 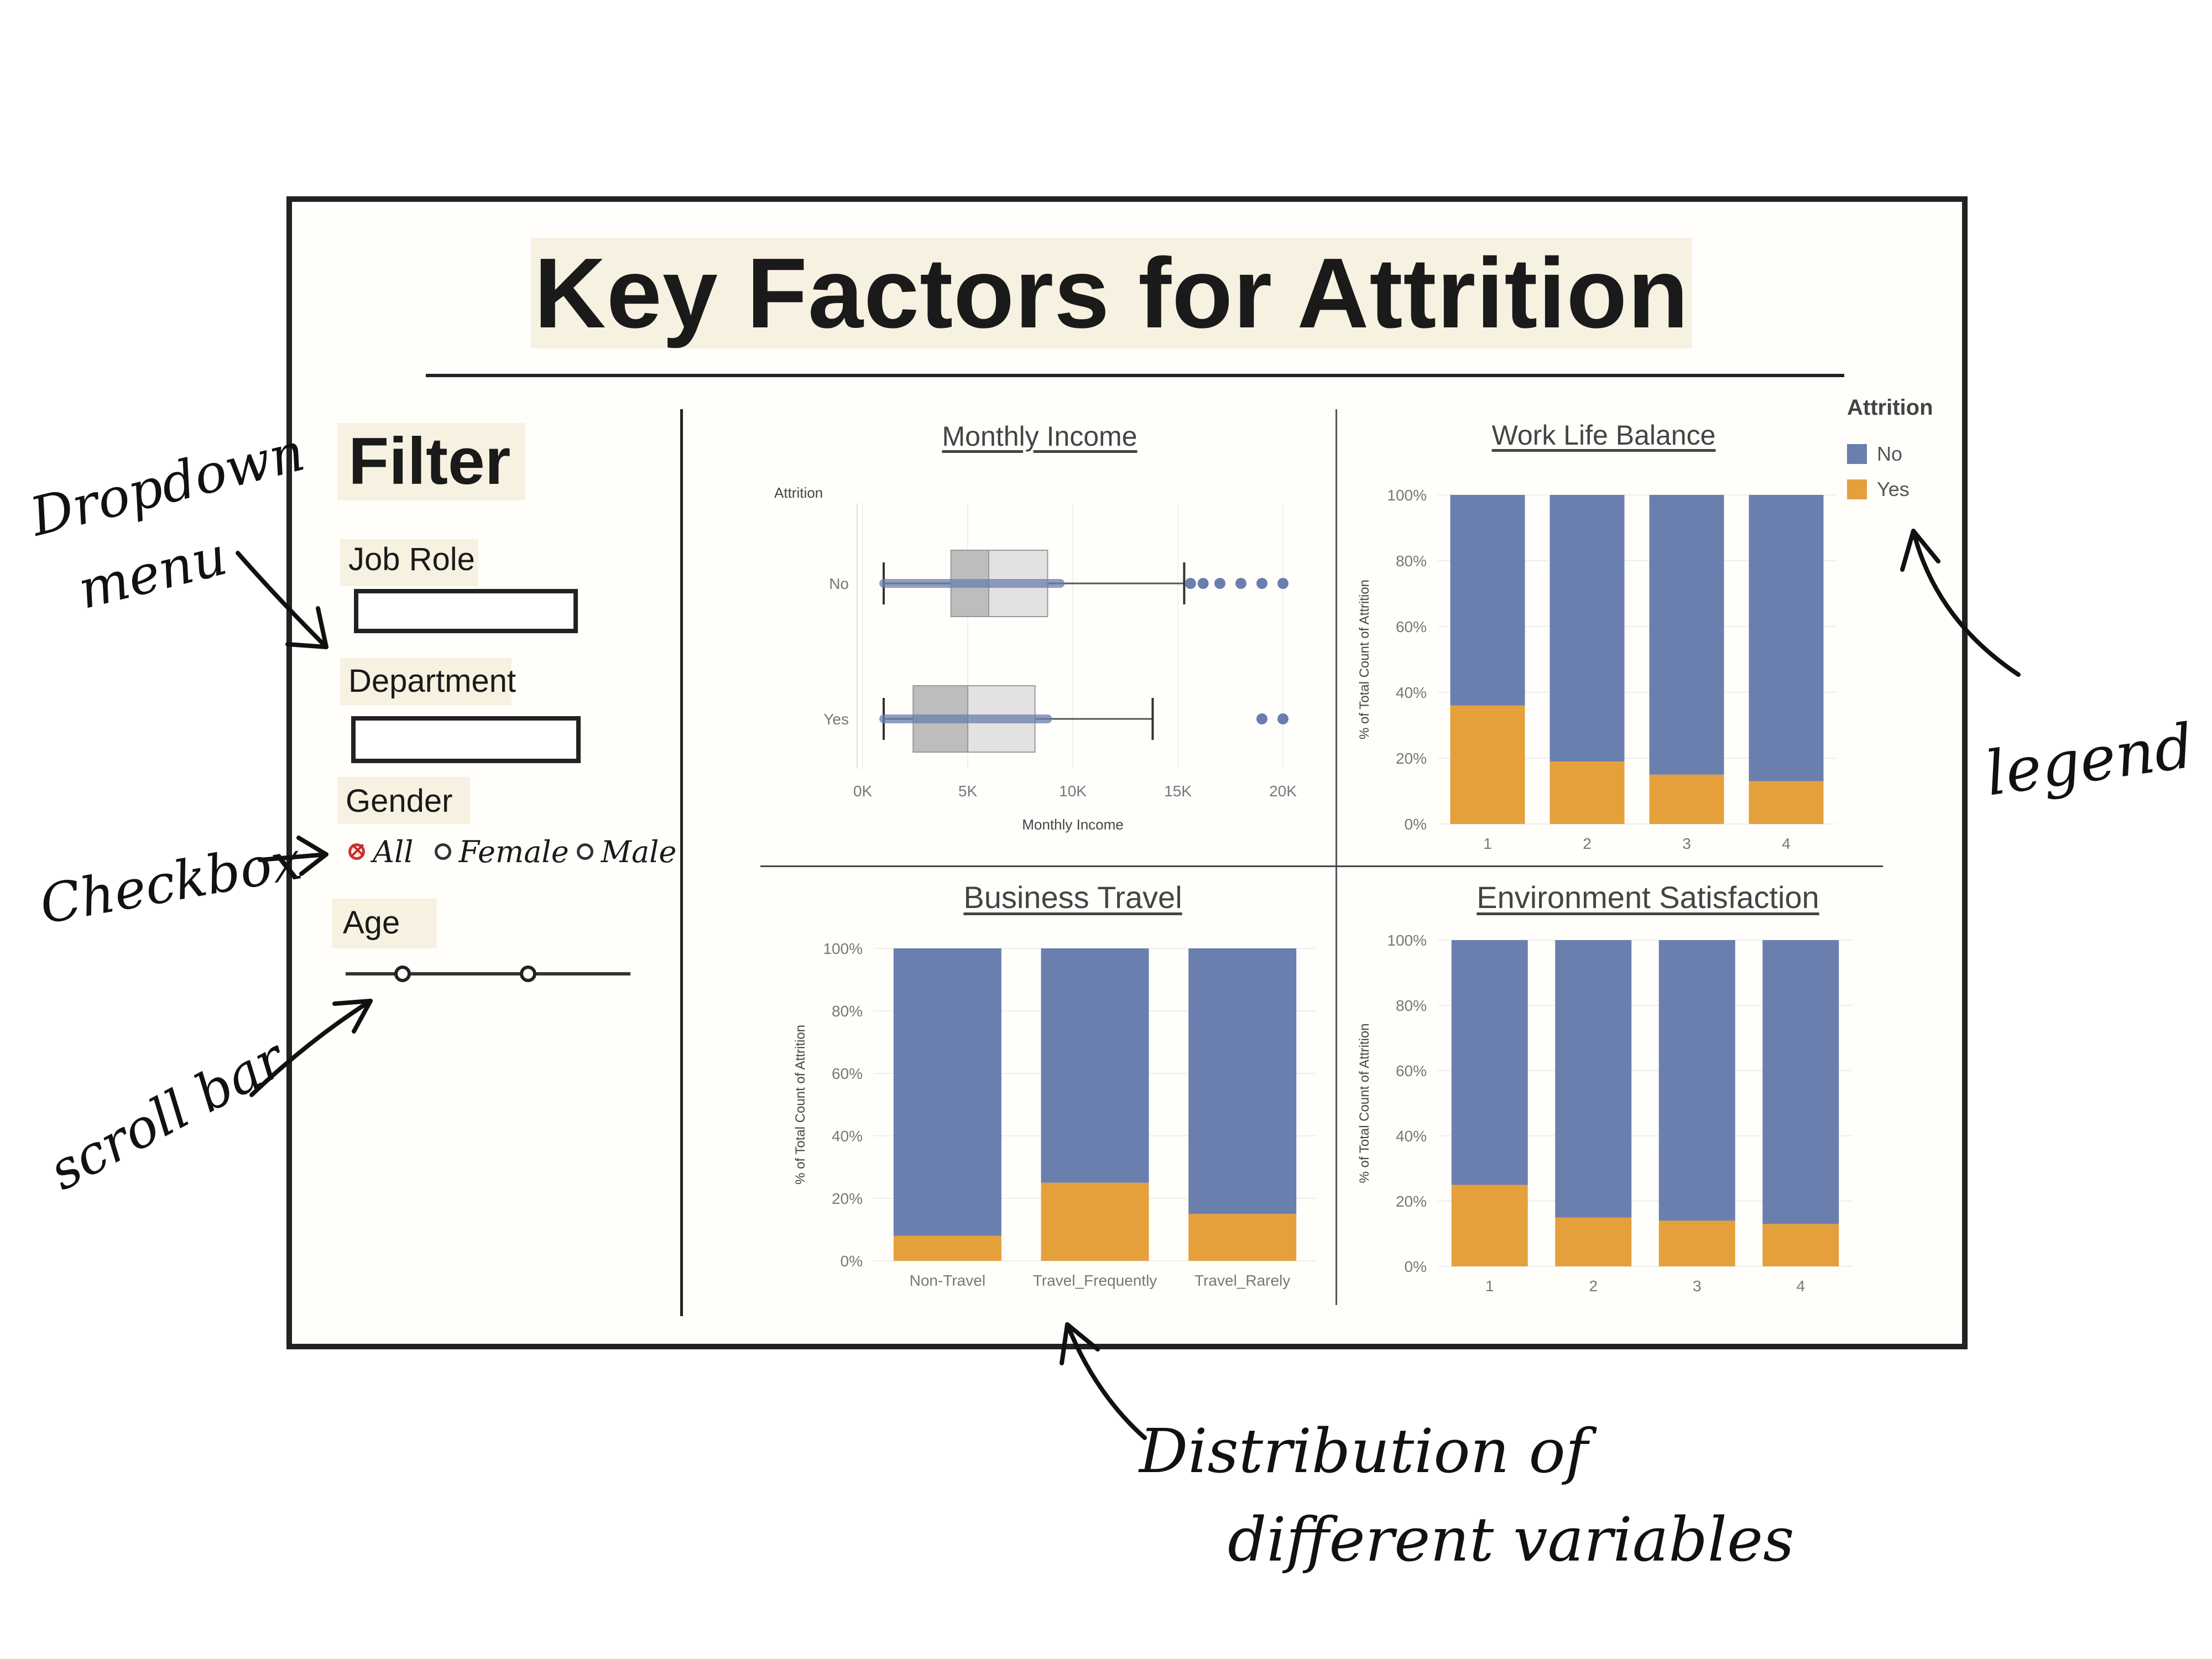 I want to click on gender-label: Gender, so click(x=400, y=801).